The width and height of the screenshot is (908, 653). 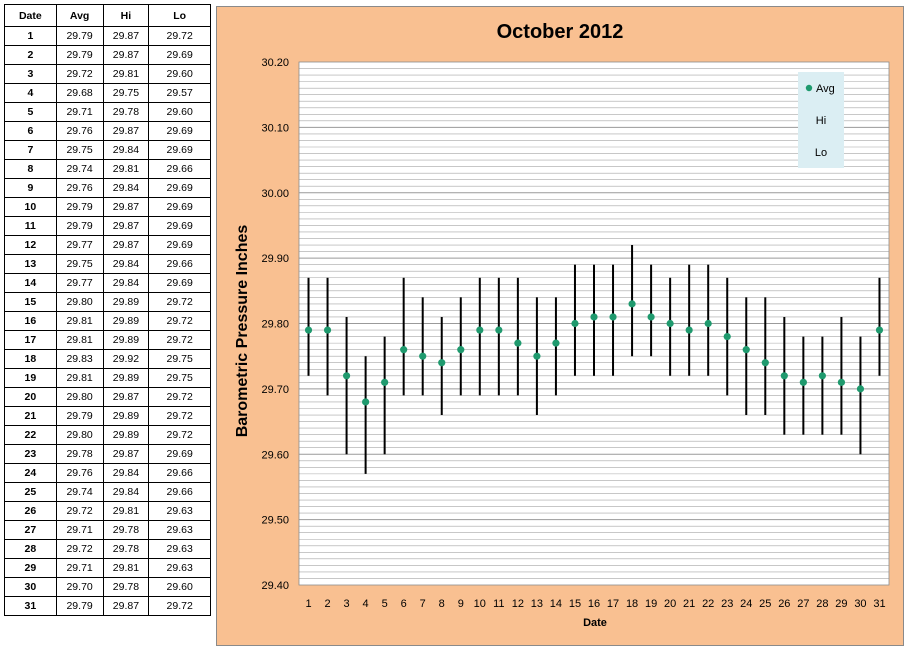 I want to click on x-tick-label: 5, so click(x=385, y=604).